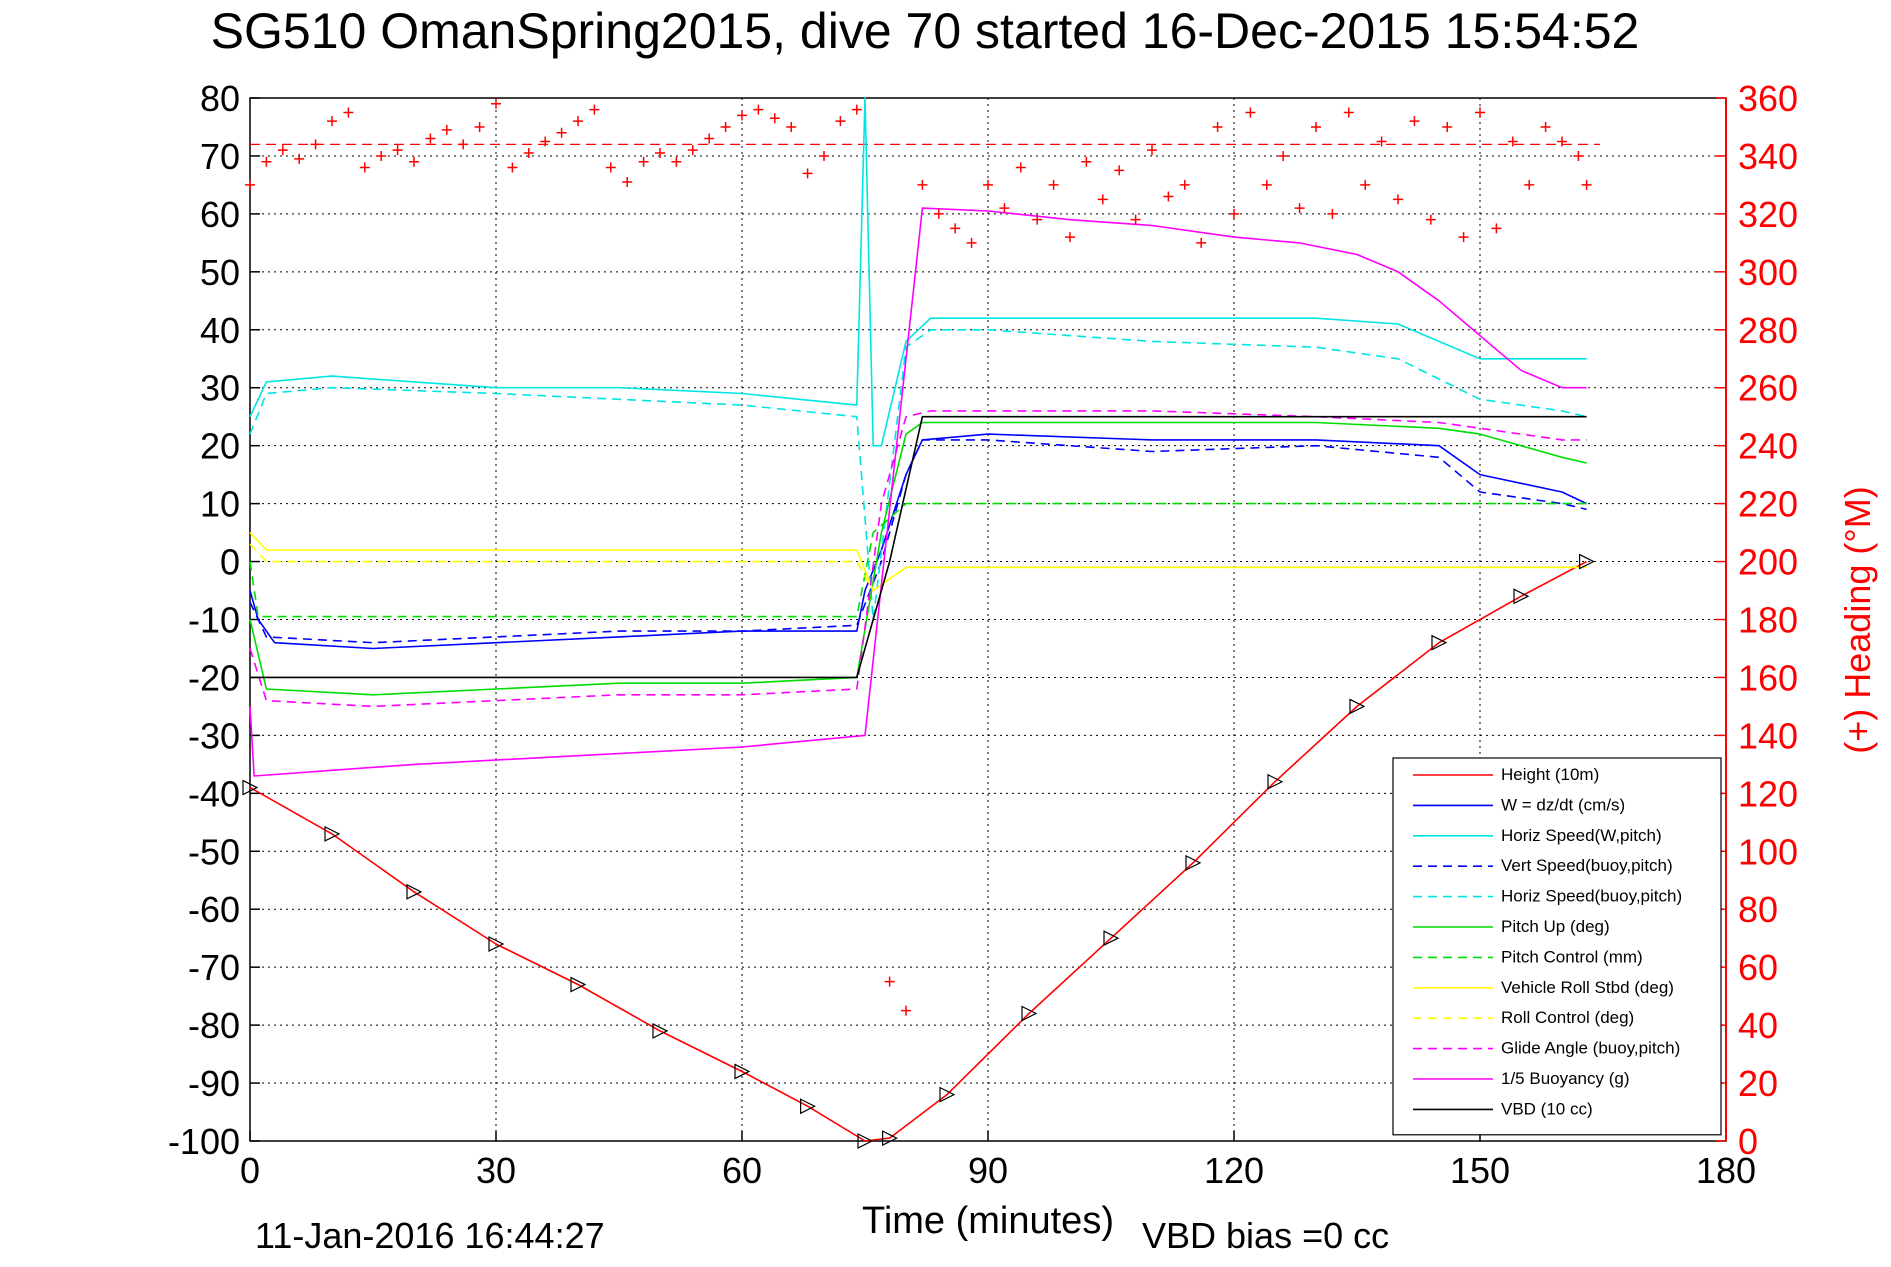  I want to click on legend-entry: VBD (10 cc), so click(1547, 1108).